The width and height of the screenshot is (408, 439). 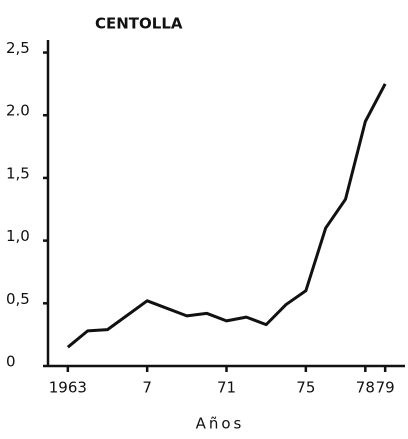 I want to click on x-axis-label: Años, so click(x=220, y=424).